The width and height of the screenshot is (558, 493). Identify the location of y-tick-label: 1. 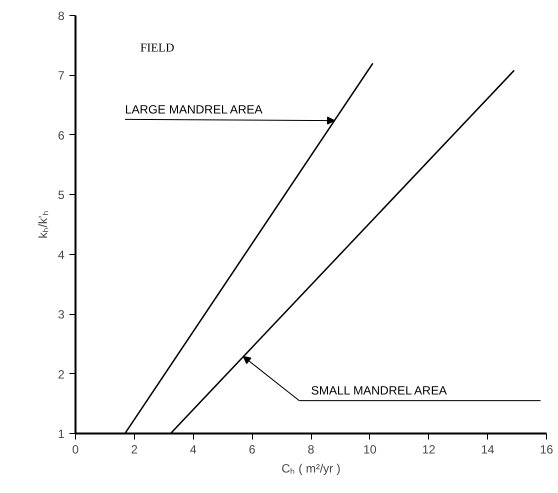
(61, 434).